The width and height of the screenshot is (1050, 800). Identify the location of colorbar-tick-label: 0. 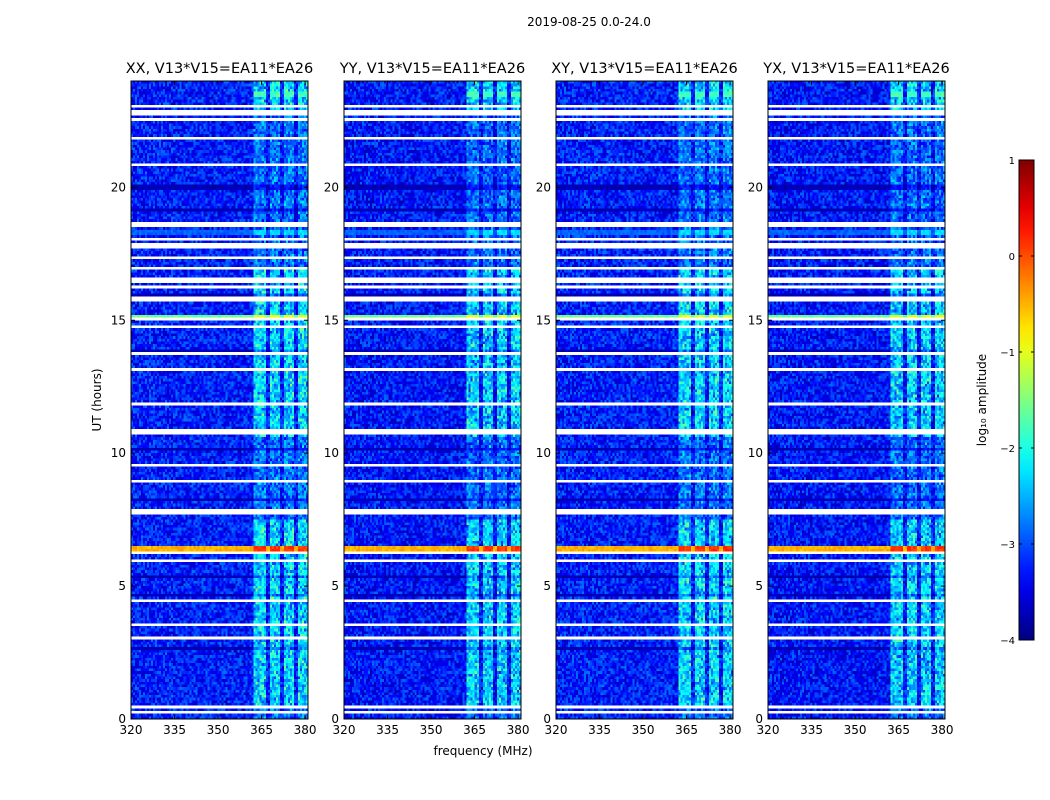
(1012, 257).